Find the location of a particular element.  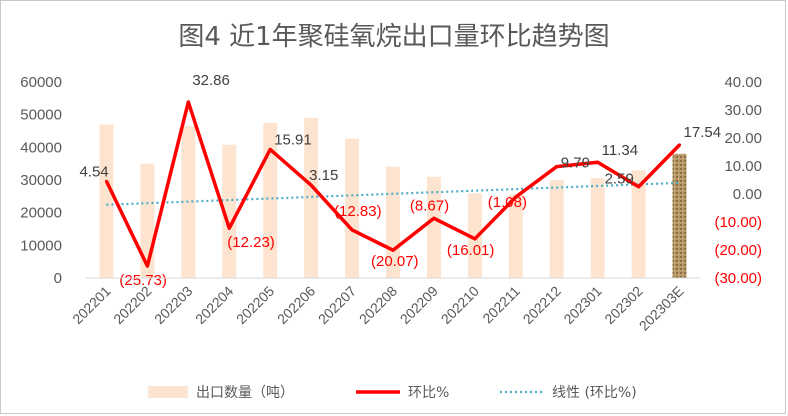

x-tick-202206: 202206 is located at coordinates (296, 305).